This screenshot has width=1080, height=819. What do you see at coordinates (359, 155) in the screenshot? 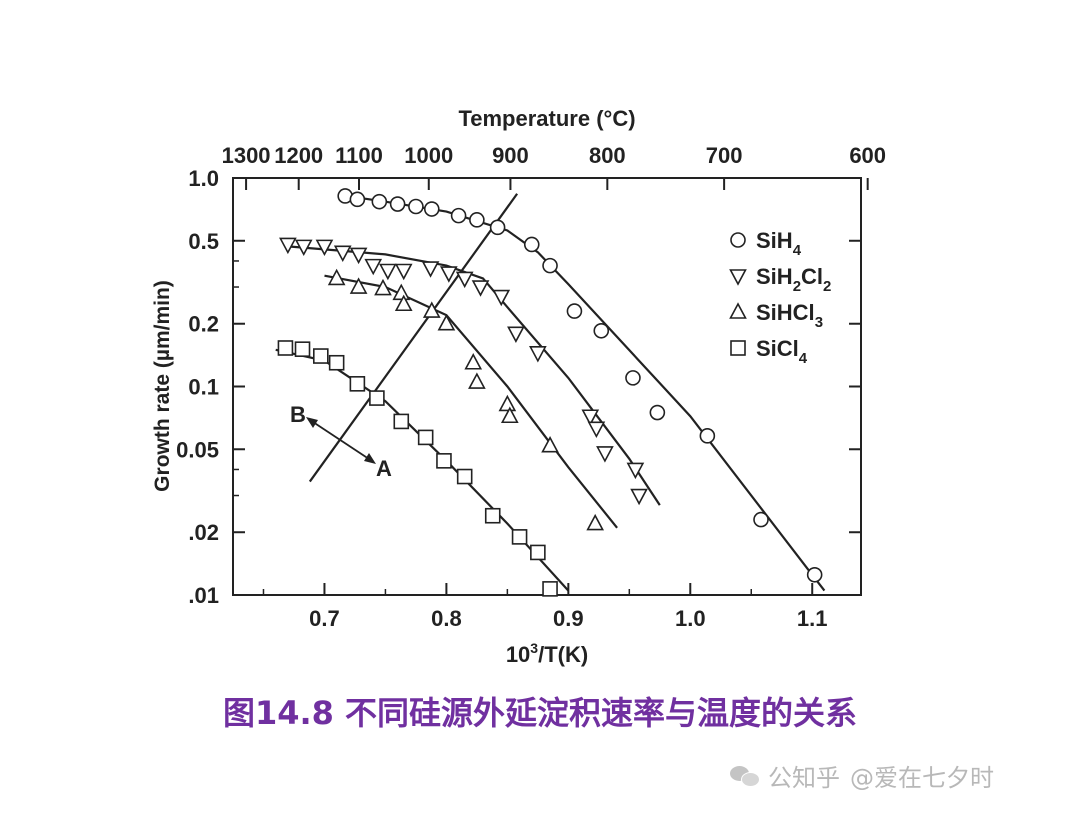
I see `top-tick-label: 1100` at bounding box center [359, 155].